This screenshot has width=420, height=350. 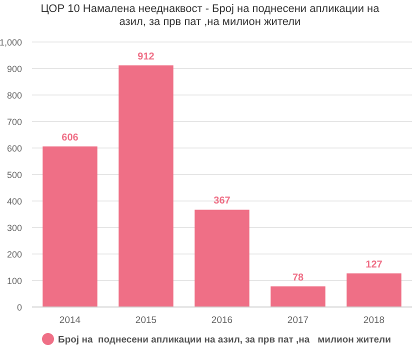 I want to click on y-tick-label: 900, so click(x=14, y=69).